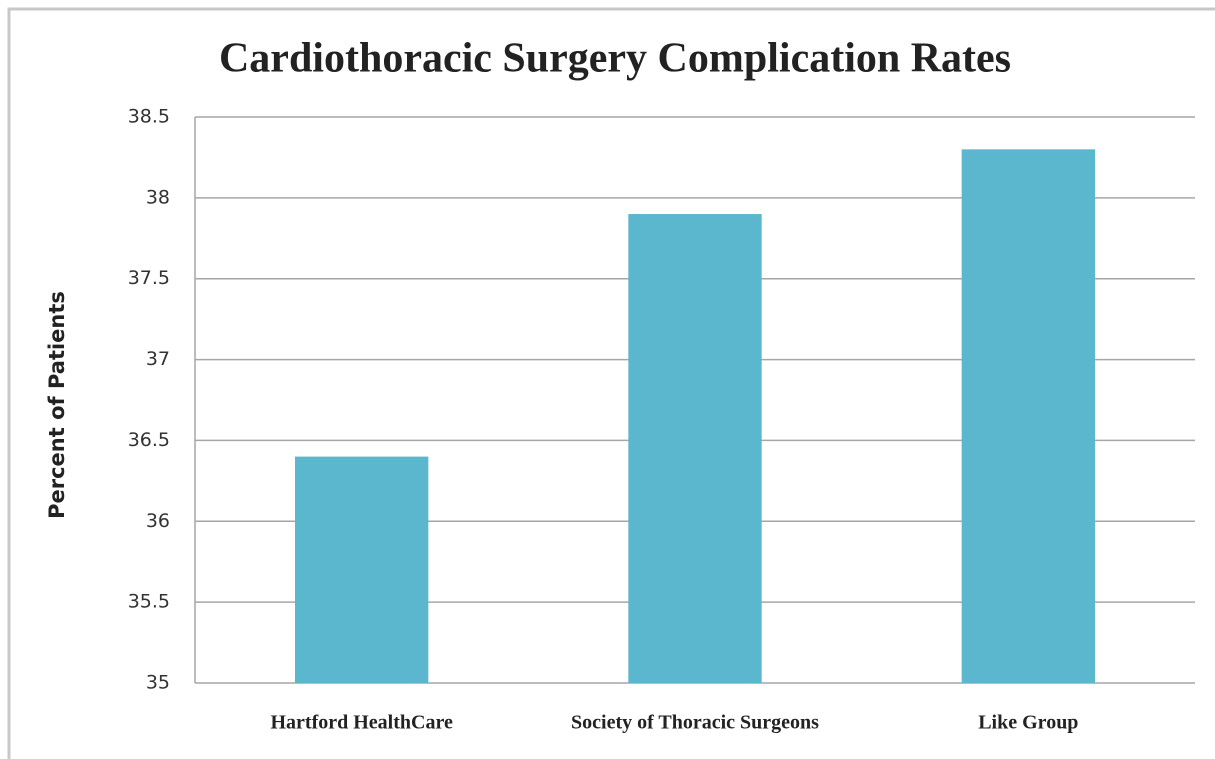  What do you see at coordinates (149, 278) in the screenshot?
I see `y-tick-label: 37.5` at bounding box center [149, 278].